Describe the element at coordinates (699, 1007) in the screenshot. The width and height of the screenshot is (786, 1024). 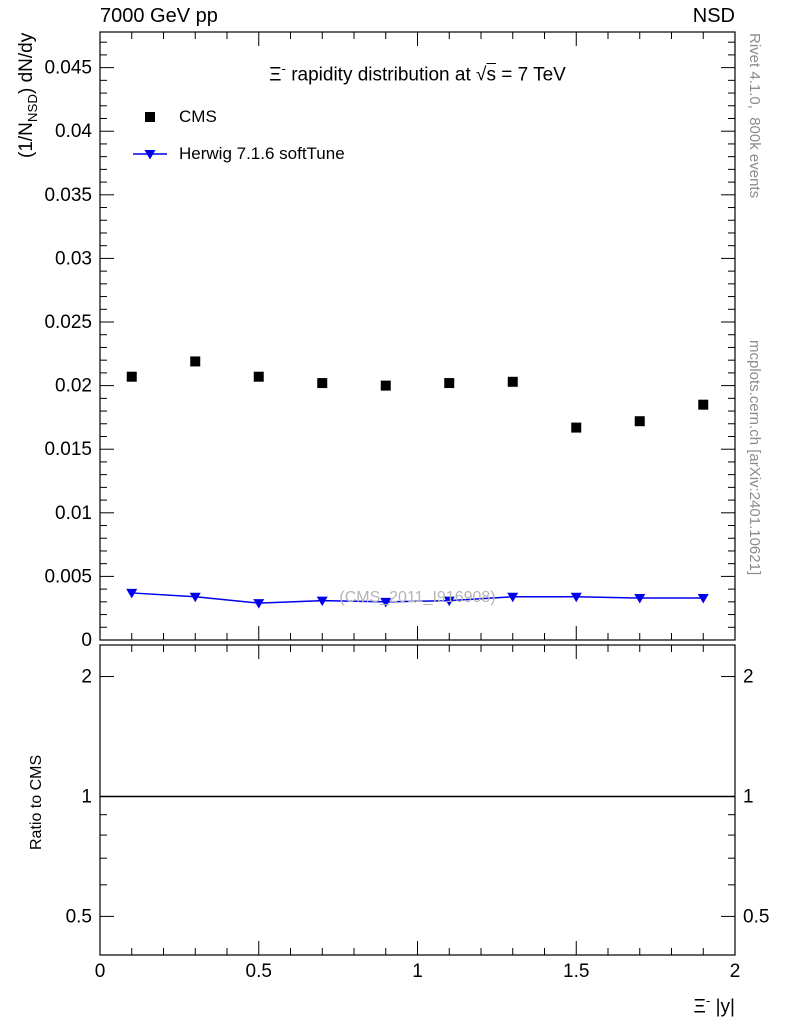
I see `x-title-particle: Ξ` at that location.